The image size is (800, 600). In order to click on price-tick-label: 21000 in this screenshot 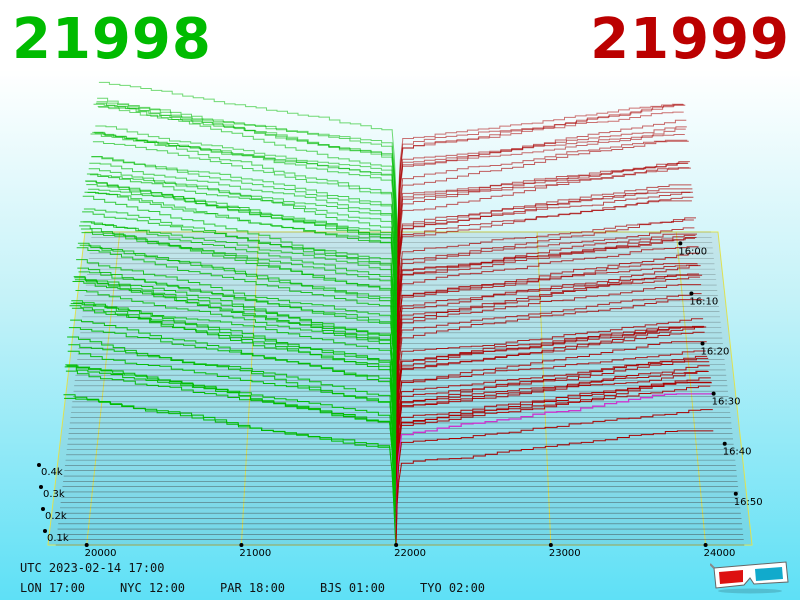, I will do `click(255, 553)`.